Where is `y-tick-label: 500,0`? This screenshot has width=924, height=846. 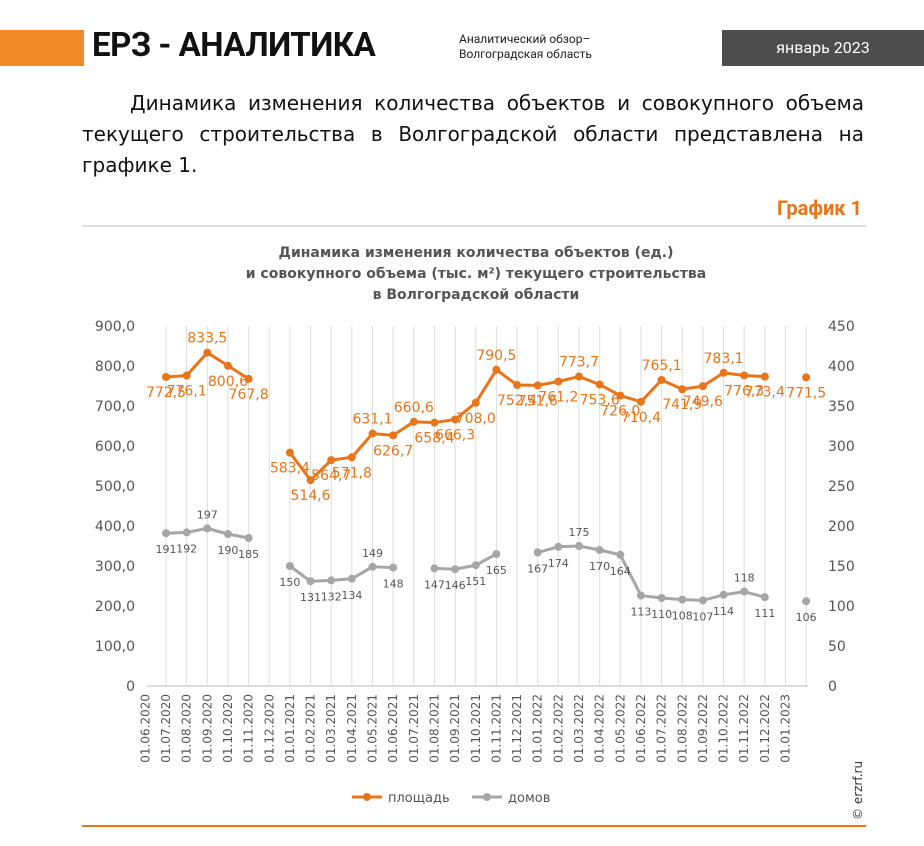
y-tick-label: 500,0 is located at coordinates (115, 487).